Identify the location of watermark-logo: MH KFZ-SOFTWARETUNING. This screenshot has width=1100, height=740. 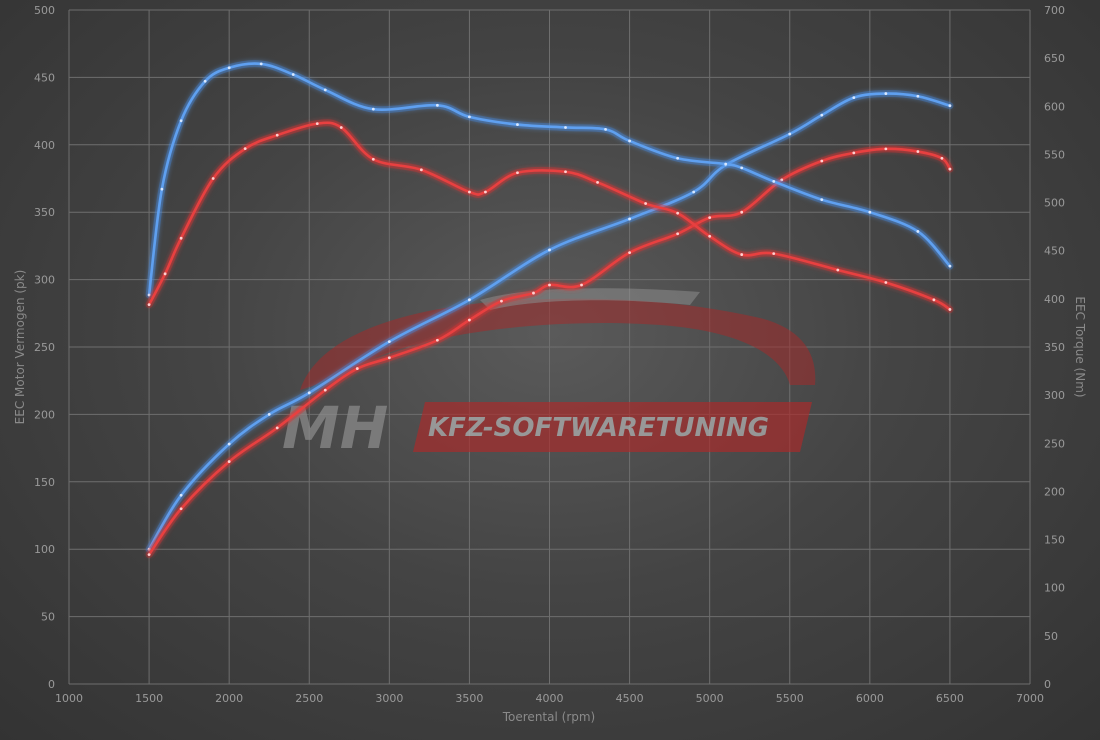
(549, 375).